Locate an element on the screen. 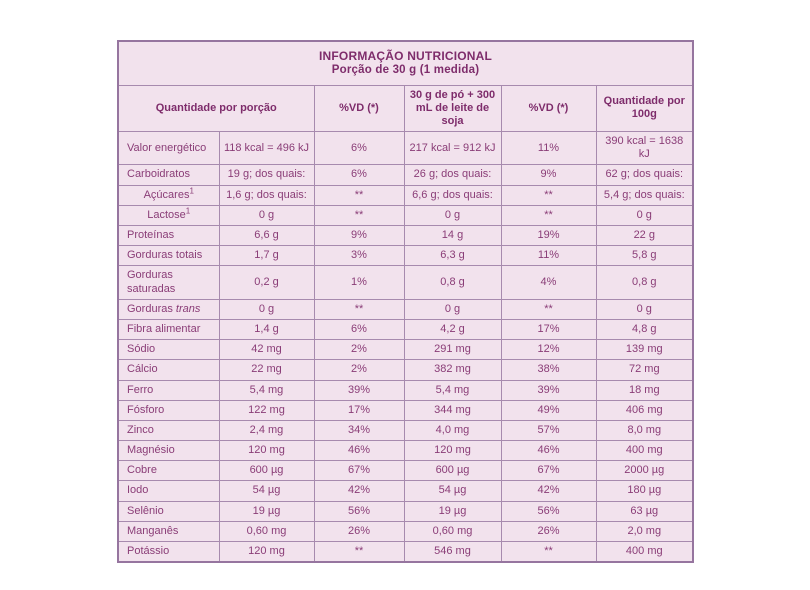  value-cell: 3% is located at coordinates (359, 256).